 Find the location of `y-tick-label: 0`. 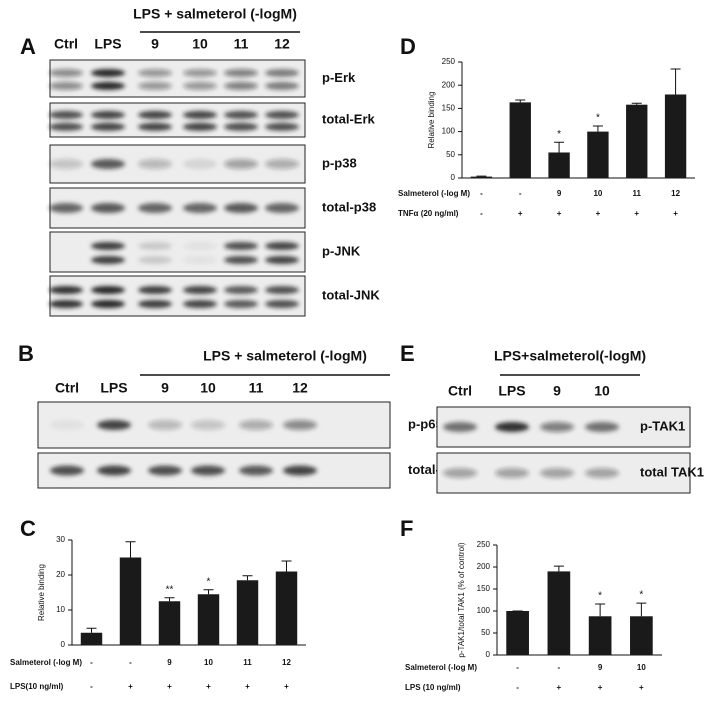

y-tick-label: 0 is located at coordinates (63, 644).